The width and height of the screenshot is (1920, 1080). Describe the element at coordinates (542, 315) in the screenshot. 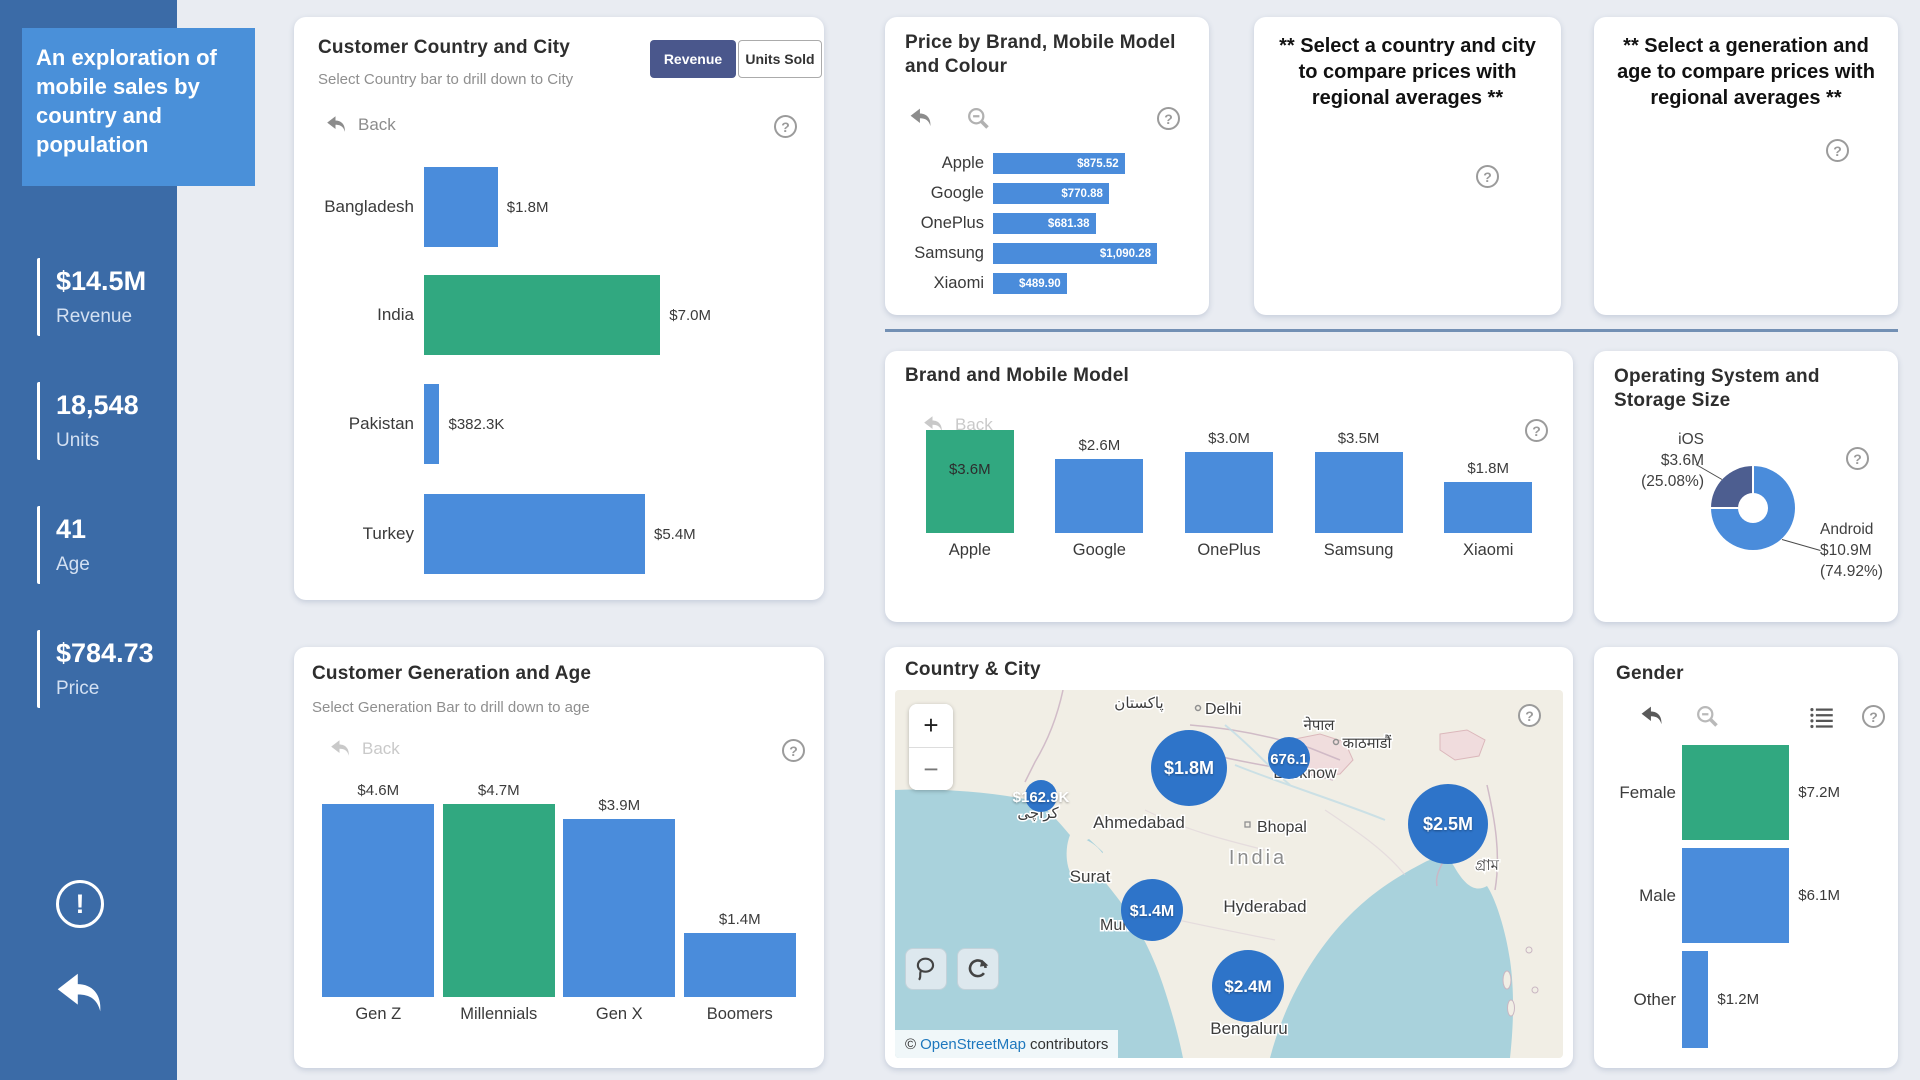

I see `bar-india` at that location.